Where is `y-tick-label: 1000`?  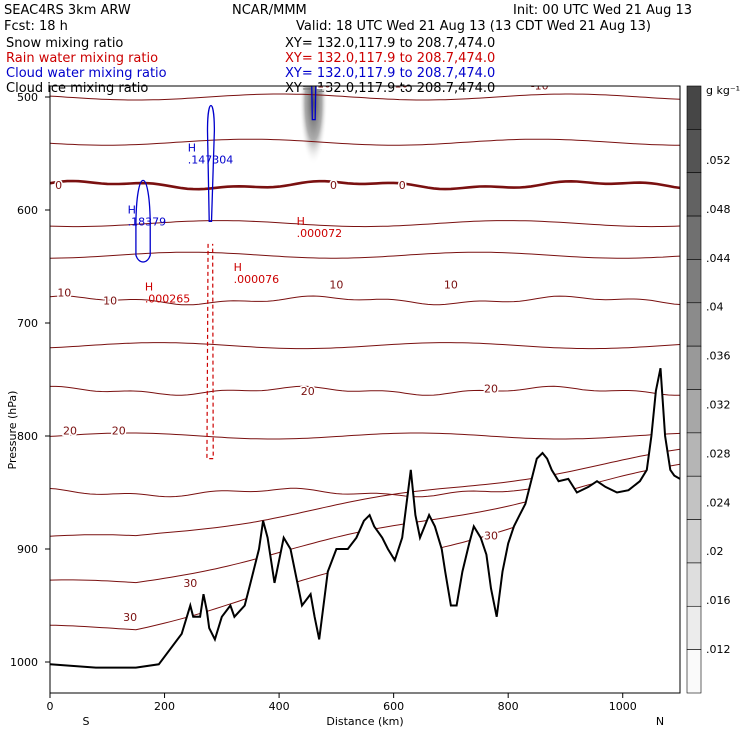
y-tick-label: 1000 is located at coordinates (24, 662).